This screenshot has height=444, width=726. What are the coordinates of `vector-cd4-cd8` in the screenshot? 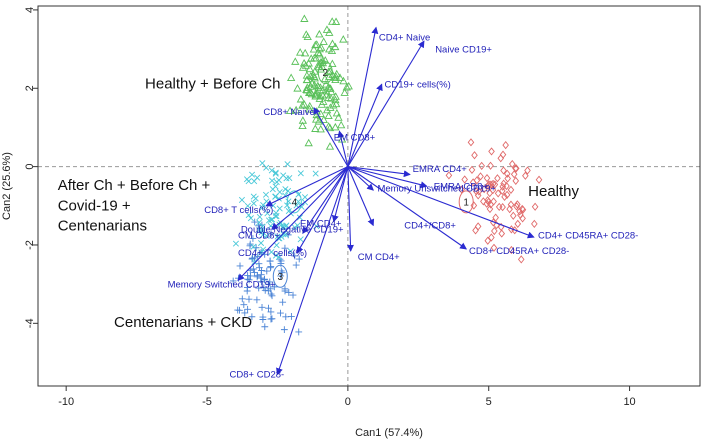 It's located at (361, 196).